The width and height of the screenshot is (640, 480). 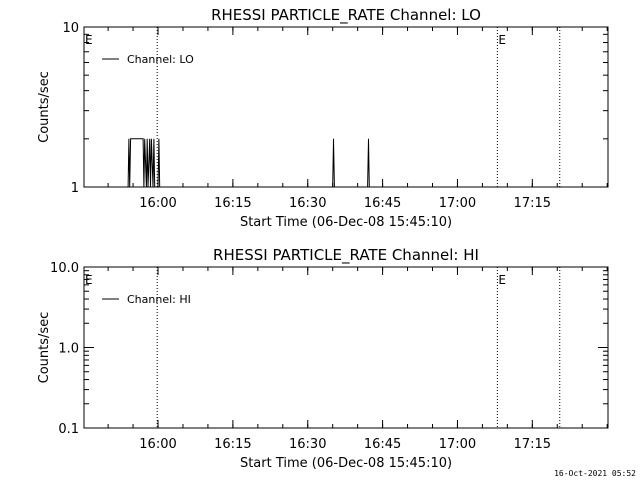 I want to click on panel2-x-axis-label: Start Time (06-Dec-08 15:45:10), so click(x=346, y=463).